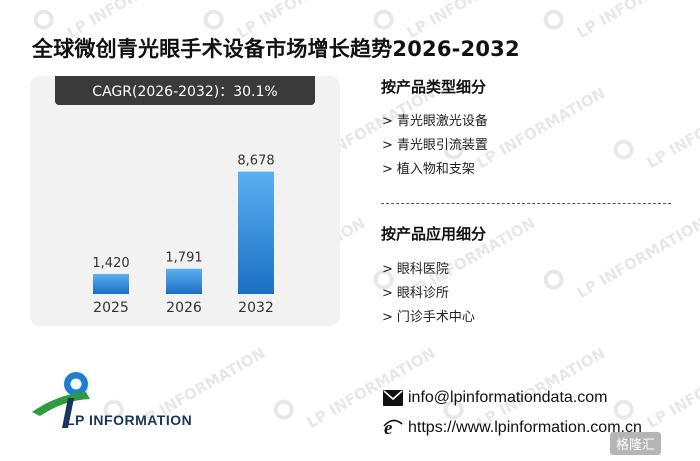  What do you see at coordinates (184, 308) in the screenshot?
I see `x-tick-label-2026: 2026` at bounding box center [184, 308].